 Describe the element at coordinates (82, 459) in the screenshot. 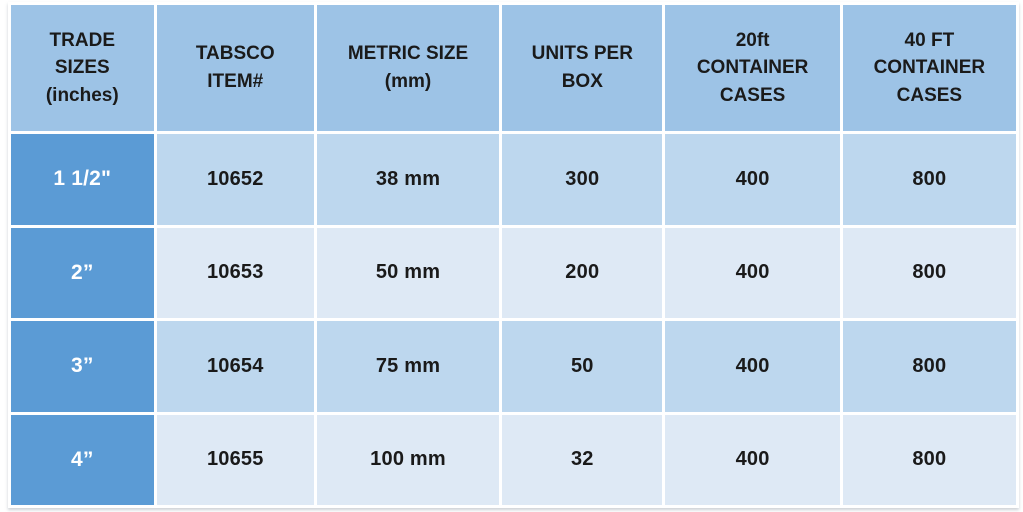

I see `cell-trade-size: 4”` at that location.